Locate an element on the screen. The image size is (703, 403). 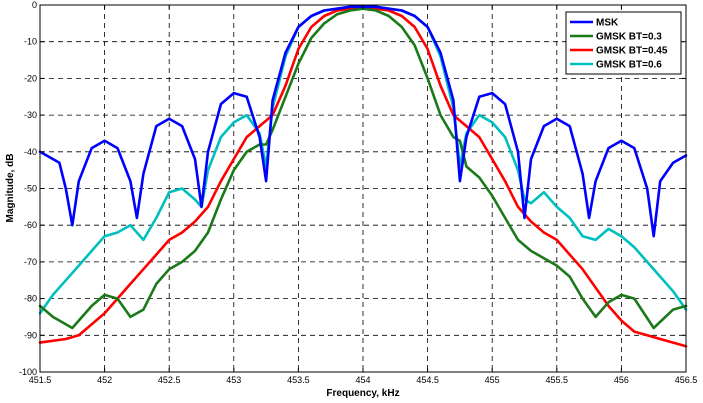
y-tick-label: 0 is located at coordinates (34, 5).